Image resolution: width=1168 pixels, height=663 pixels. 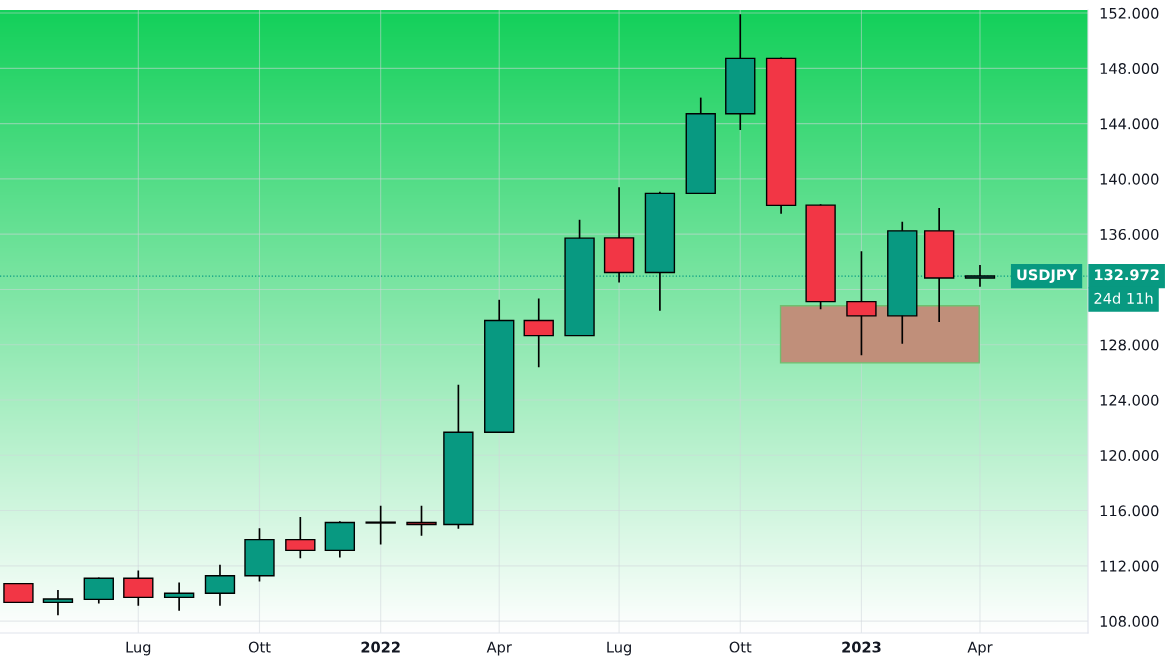 What do you see at coordinates (1129, 179) in the screenshot?
I see `y-tick-label: 140.000` at bounding box center [1129, 179].